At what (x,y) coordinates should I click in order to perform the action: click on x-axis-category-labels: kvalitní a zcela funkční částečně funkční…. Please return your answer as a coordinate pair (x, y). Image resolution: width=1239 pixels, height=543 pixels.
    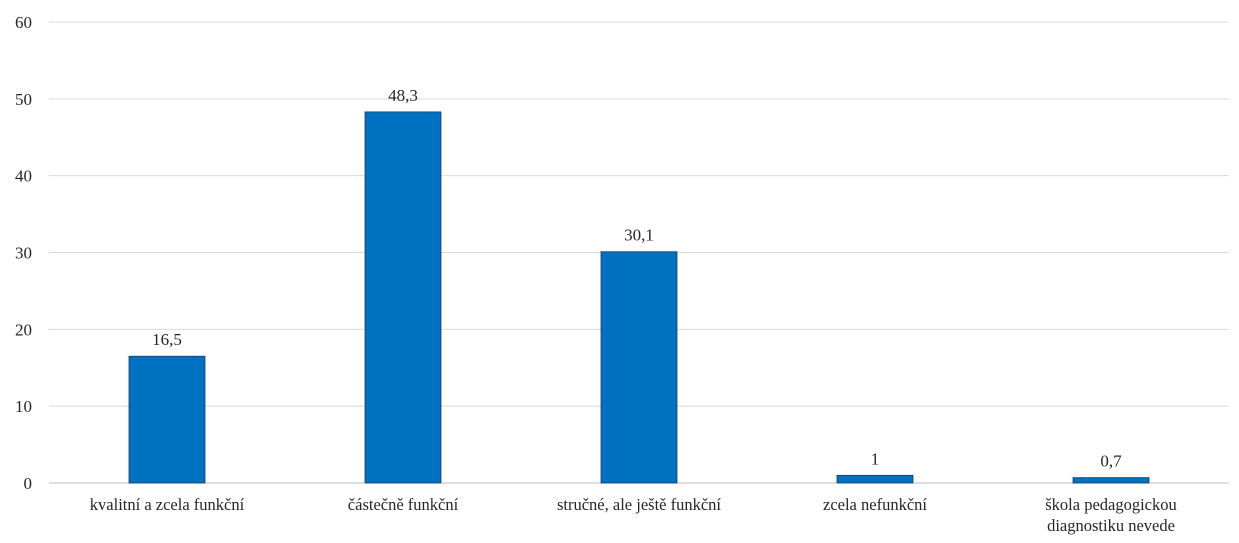
    Looking at the image, I should click on (633, 515).